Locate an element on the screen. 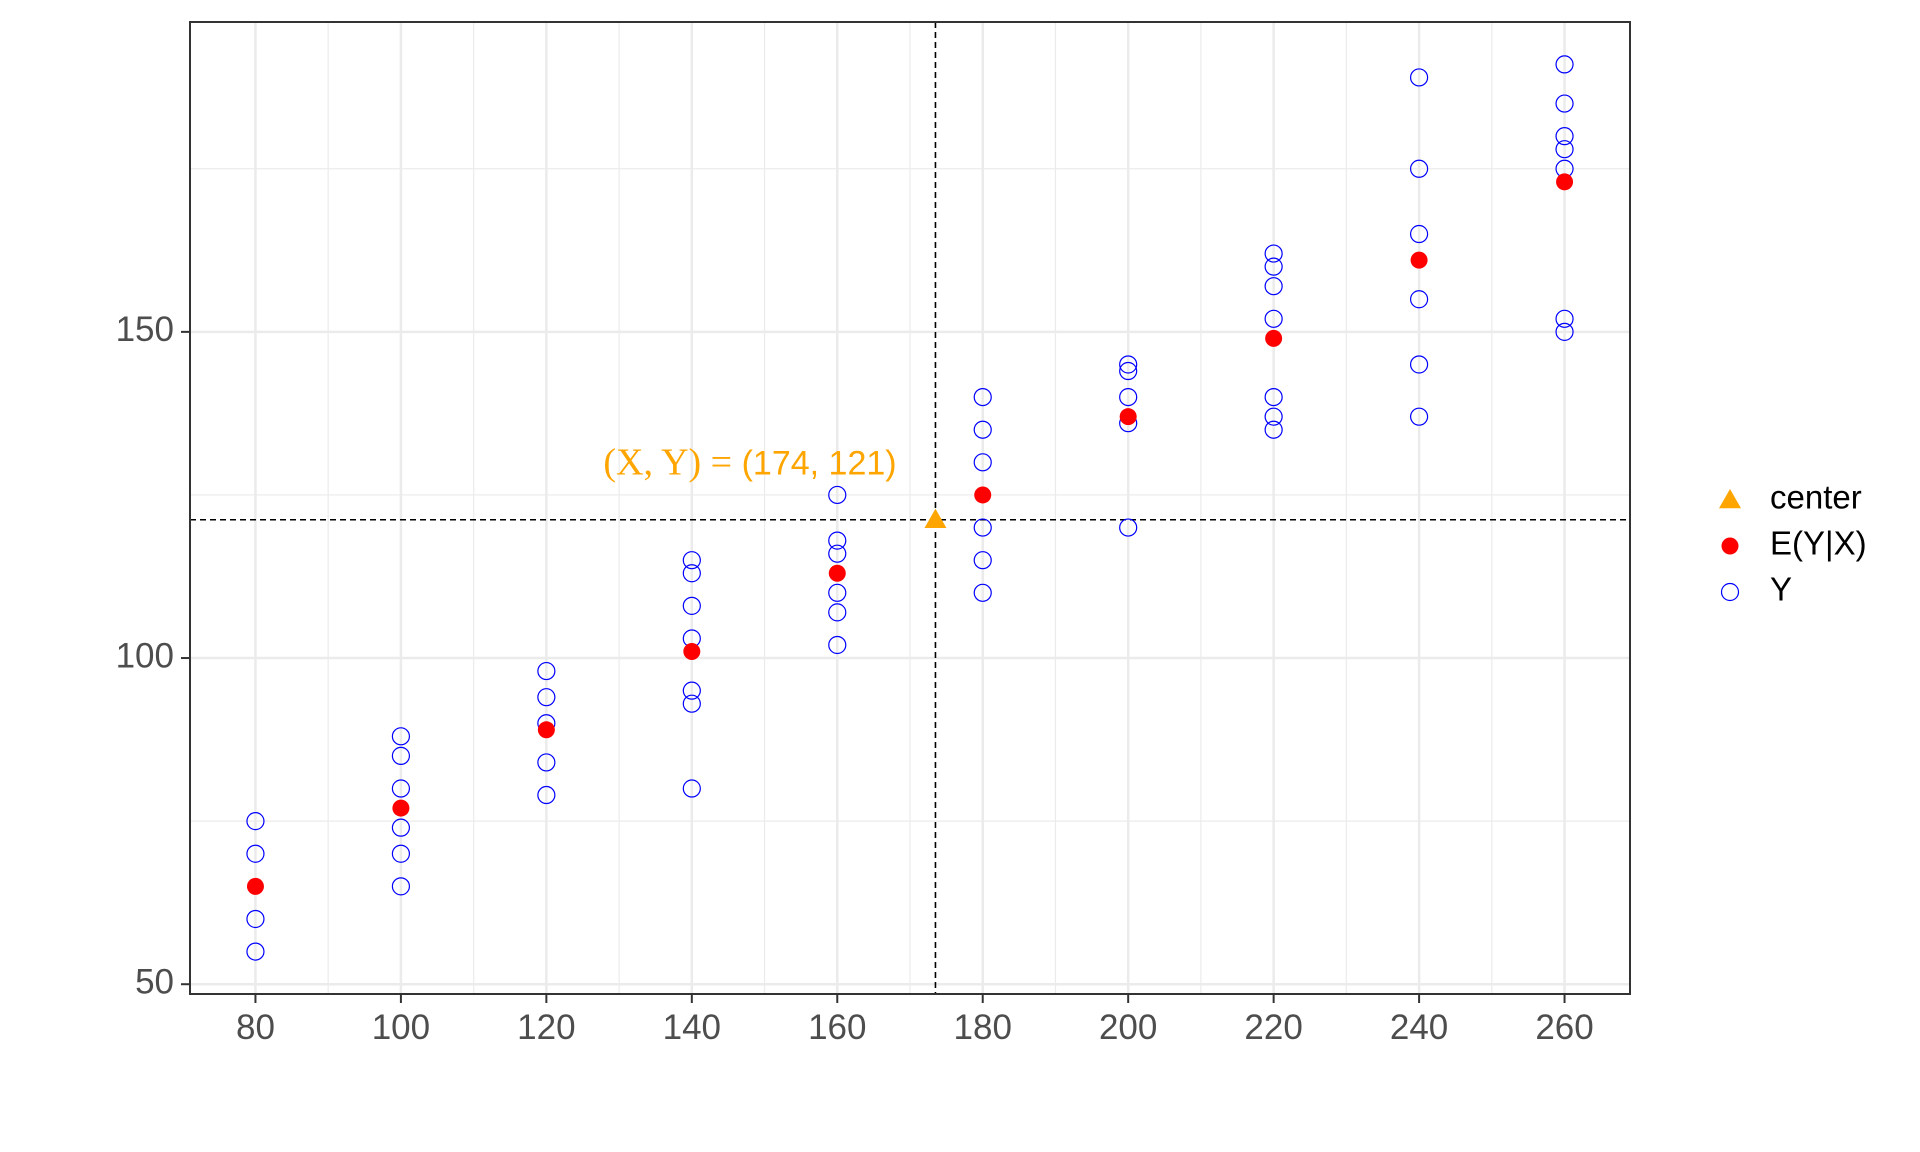 This screenshot has width=1920, height=1152. y-axis: 50 100 150 is located at coordinates (153, 655).